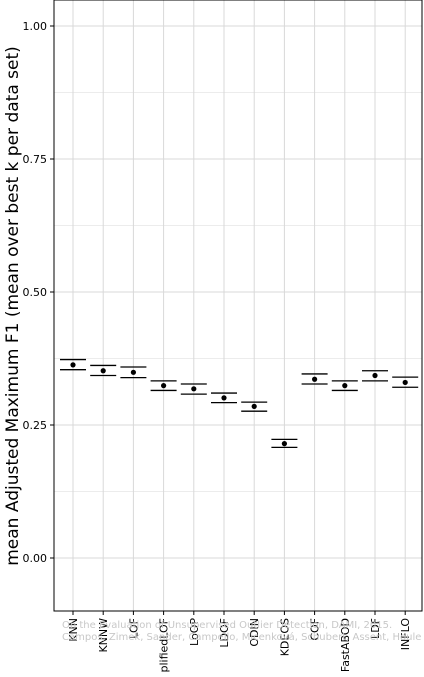 Image resolution: width=424 pixels, height=677 pixels. Describe the element at coordinates (254, 632) in the screenshot. I see `x-tick-label: ODIN` at that location.